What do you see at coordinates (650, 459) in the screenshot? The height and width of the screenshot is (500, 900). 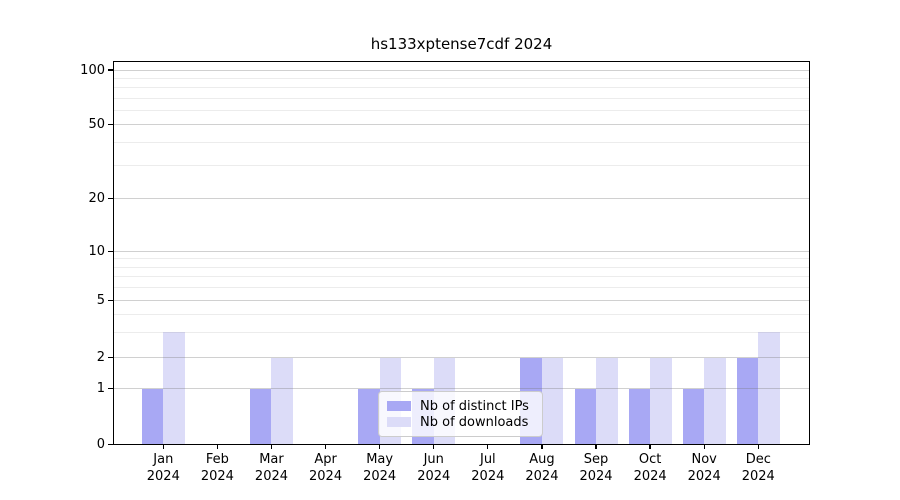 I see `x-tick-month: Oct` at bounding box center [650, 459].